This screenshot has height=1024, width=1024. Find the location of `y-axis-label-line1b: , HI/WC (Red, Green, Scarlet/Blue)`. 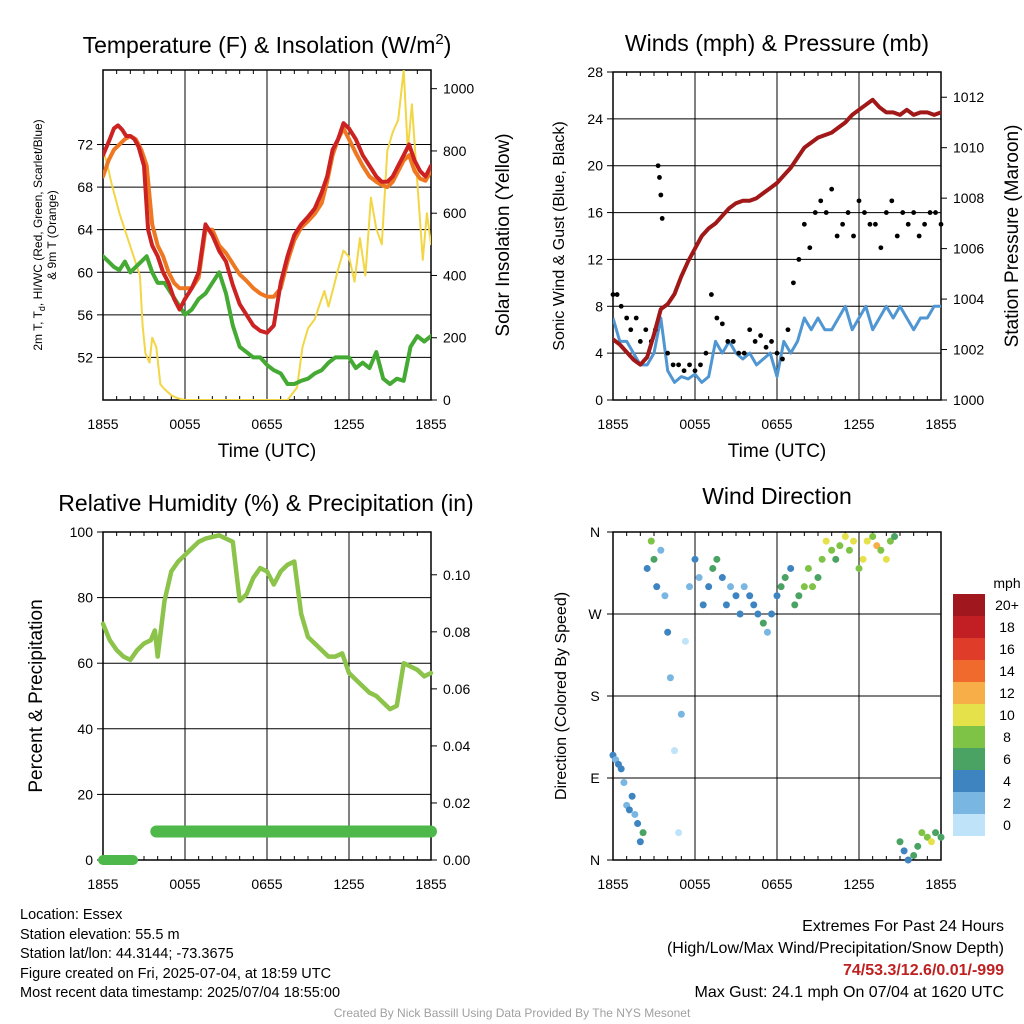

y-axis-label-line1b: , HI/WC (Red, Green, Scarlet/Blue) is located at coordinates (38, 212).